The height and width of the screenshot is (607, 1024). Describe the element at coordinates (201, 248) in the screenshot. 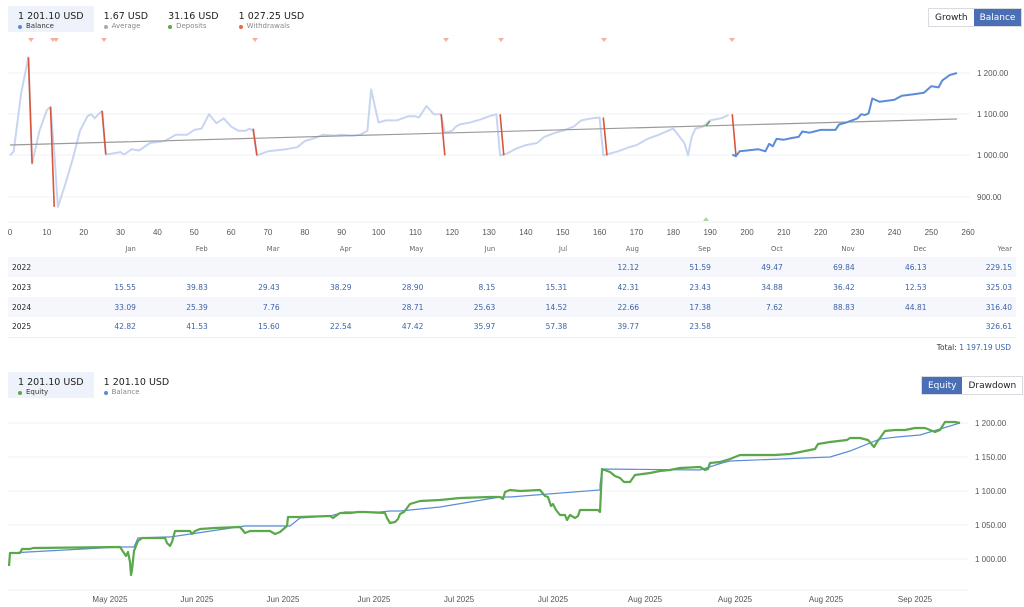

I see `column-header: Feb` at that location.